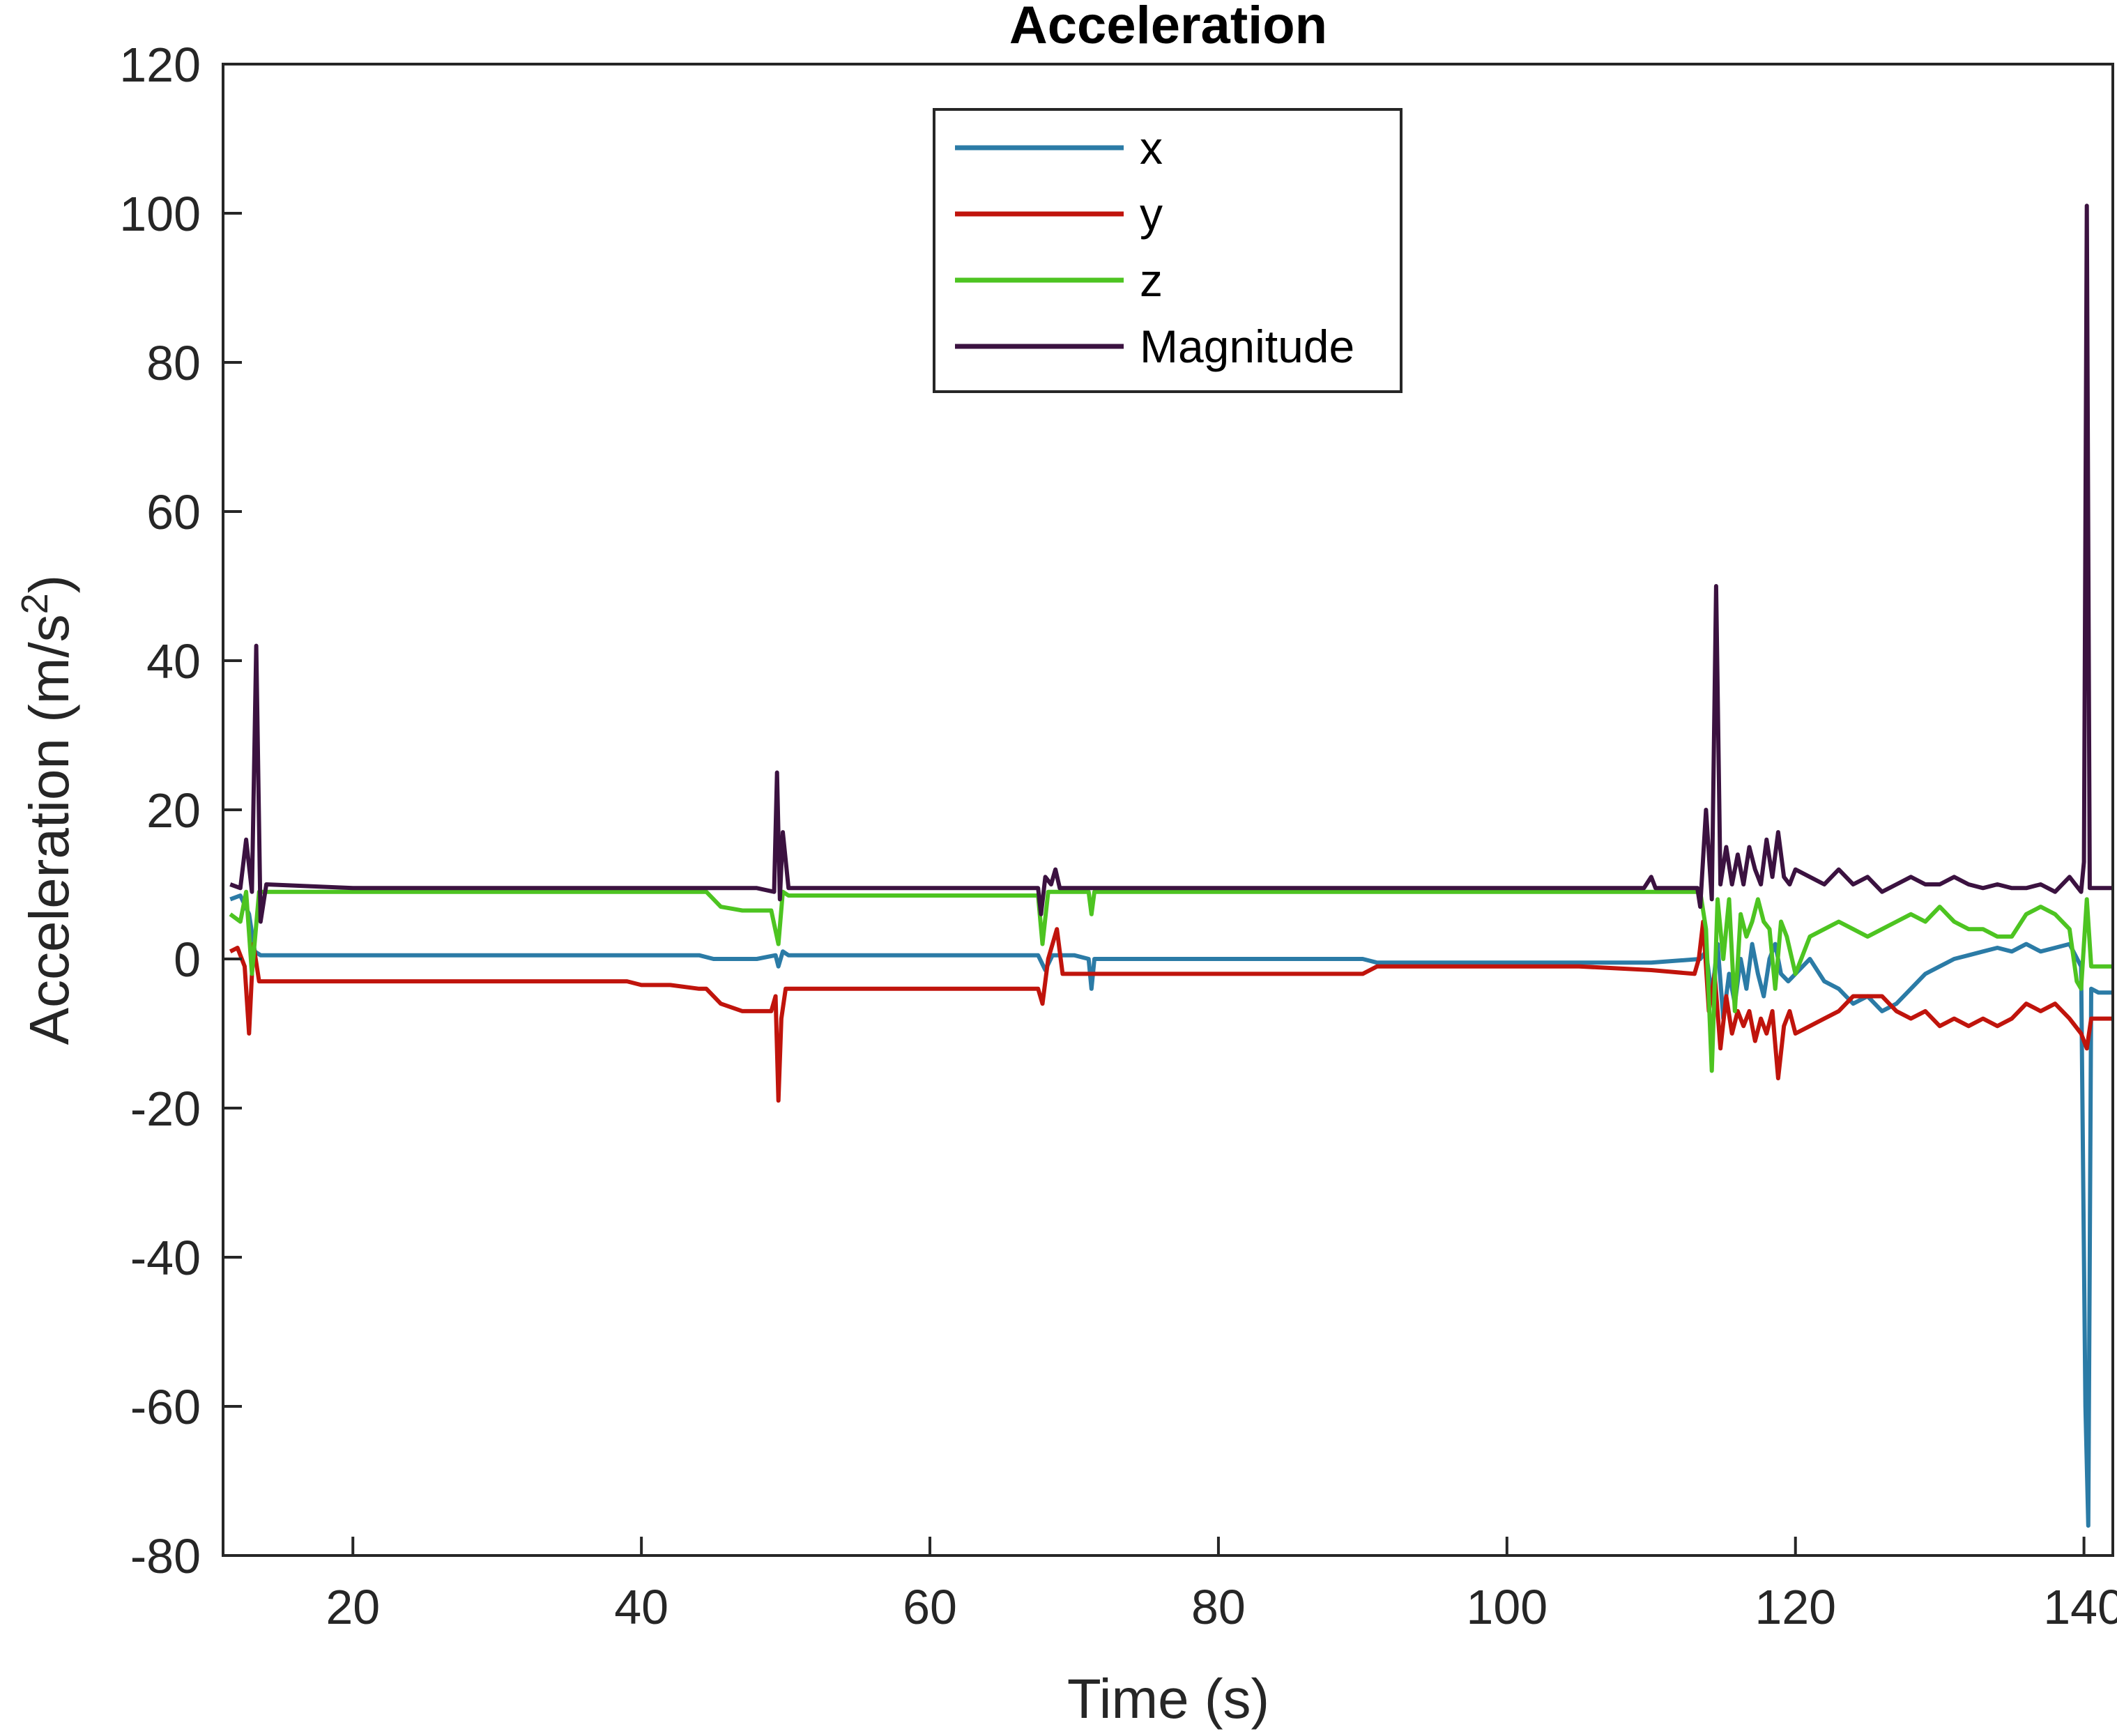 The height and width of the screenshot is (1736, 2117). What do you see at coordinates (1168, 251) in the screenshot?
I see `legend: xyz Magnitude` at bounding box center [1168, 251].